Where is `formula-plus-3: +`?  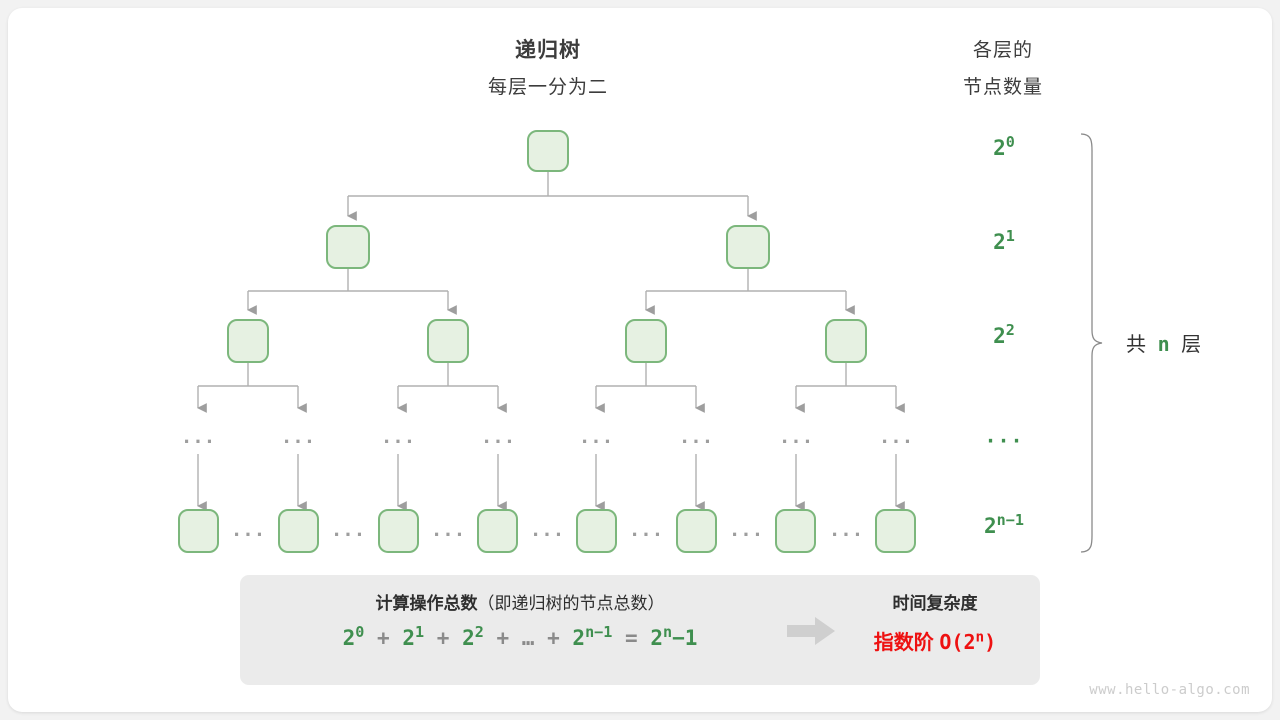 formula-plus-3: + is located at coordinates (553, 638).